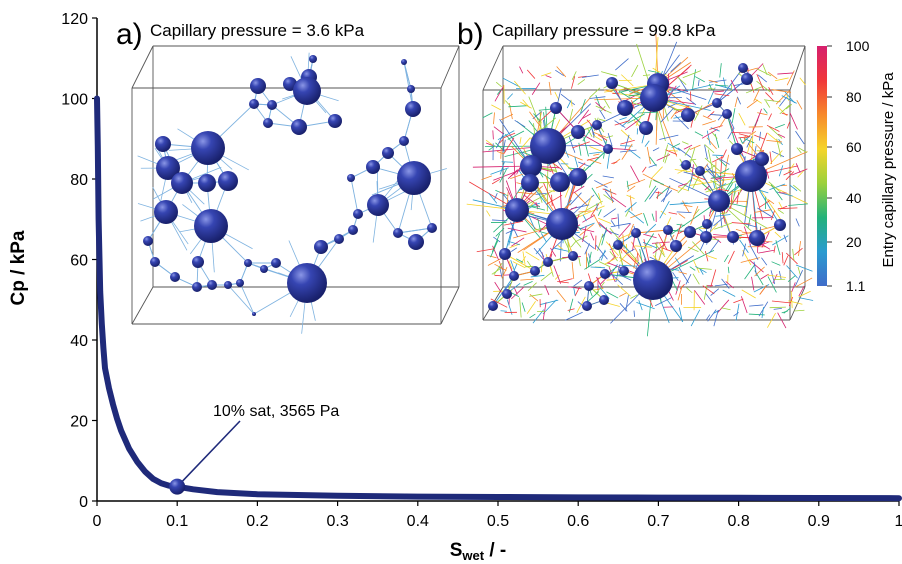 The image size is (902, 564). What do you see at coordinates (888, 170) in the screenshot?
I see `colorbar-label: Entry capillary pressure / kPa` at bounding box center [888, 170].